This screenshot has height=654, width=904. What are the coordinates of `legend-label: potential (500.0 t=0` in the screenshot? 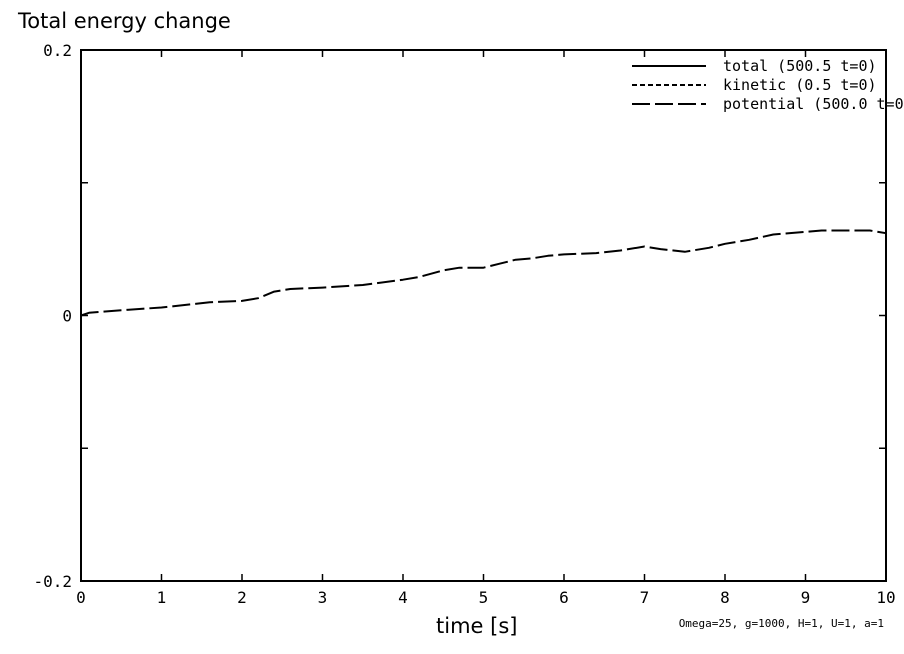 It's located at (813, 104).